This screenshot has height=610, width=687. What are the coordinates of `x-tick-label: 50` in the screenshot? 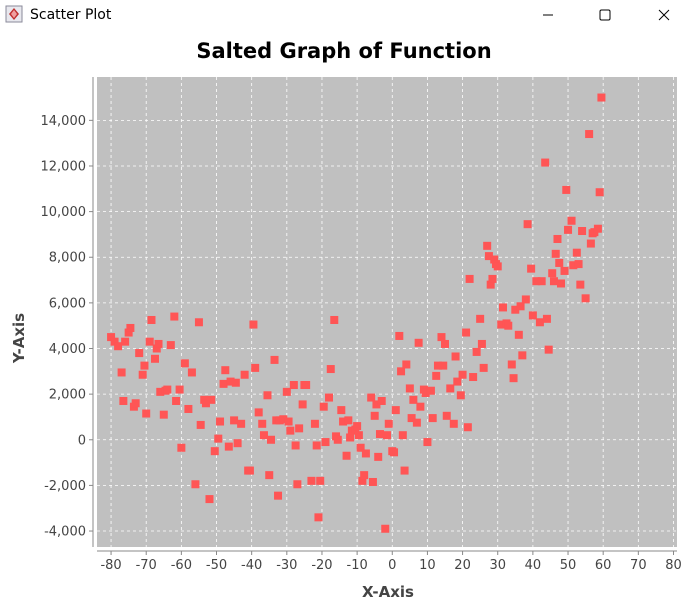 It's located at (568, 565).